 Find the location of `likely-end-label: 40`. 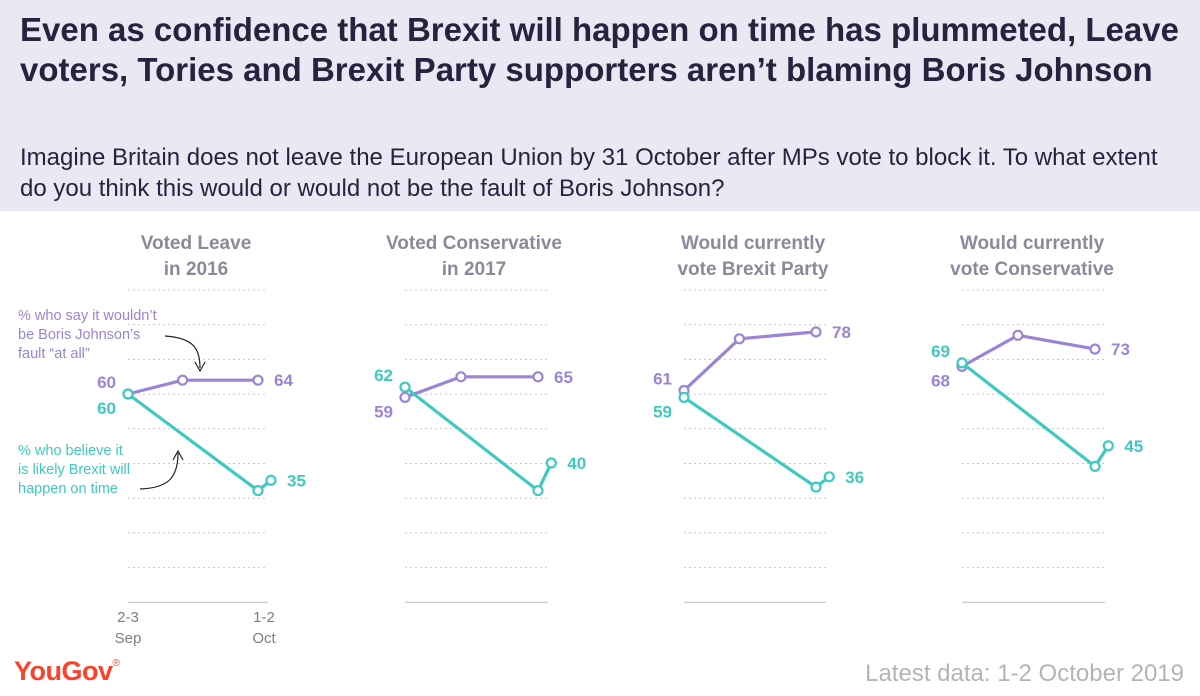

likely-end-label: 40 is located at coordinates (576, 463).